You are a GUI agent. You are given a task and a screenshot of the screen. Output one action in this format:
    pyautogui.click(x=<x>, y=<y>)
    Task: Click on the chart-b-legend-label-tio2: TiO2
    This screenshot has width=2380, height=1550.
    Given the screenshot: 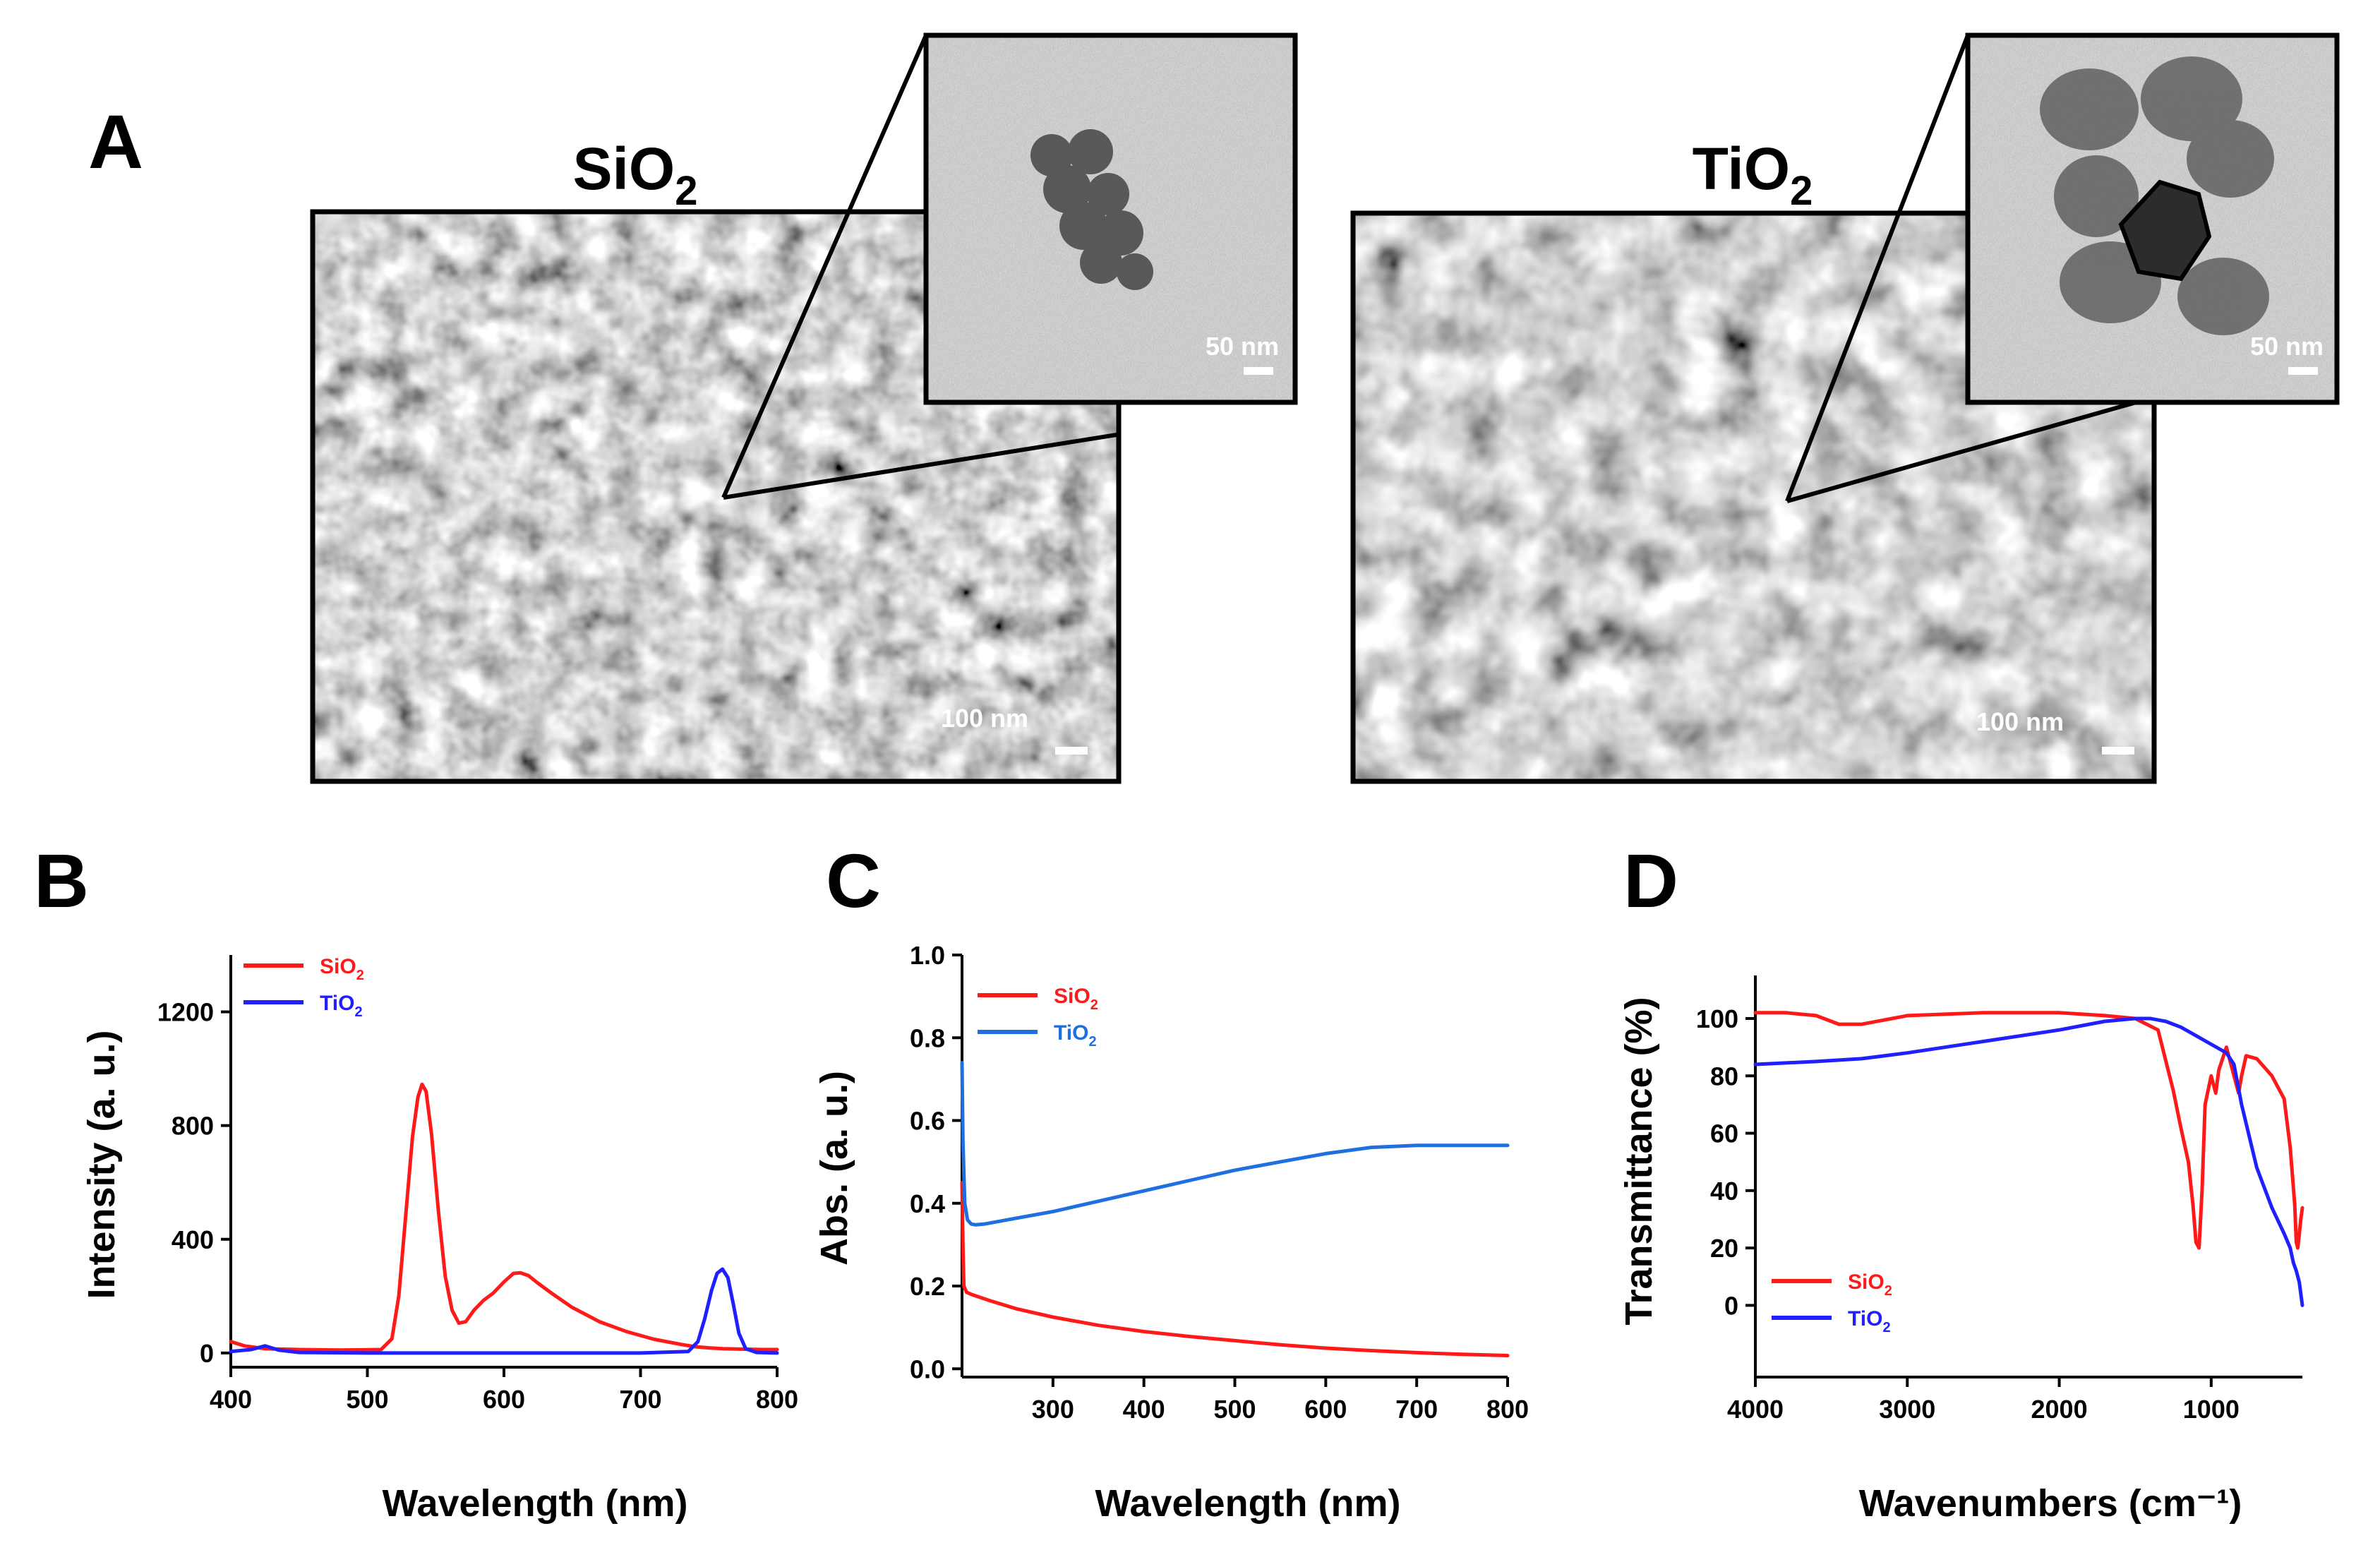 What is the action you would take?
    pyautogui.click(x=341, y=1006)
    